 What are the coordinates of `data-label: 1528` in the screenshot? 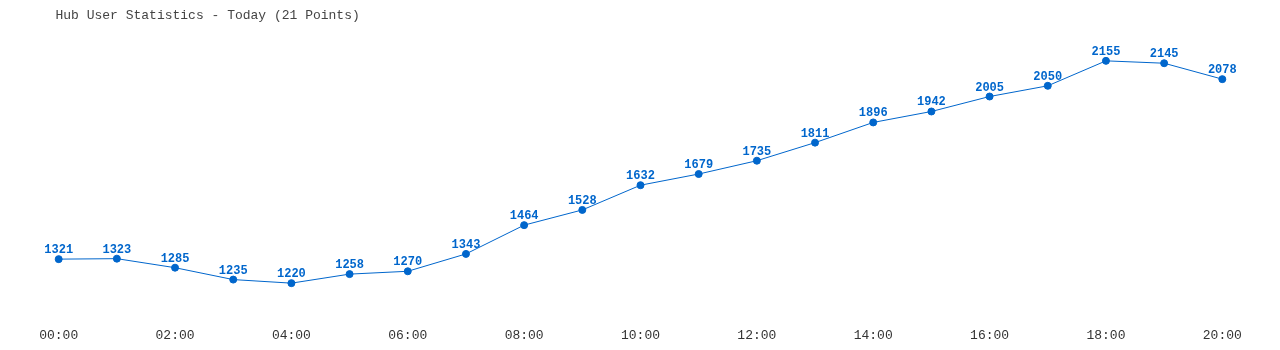 It's located at (582, 200).